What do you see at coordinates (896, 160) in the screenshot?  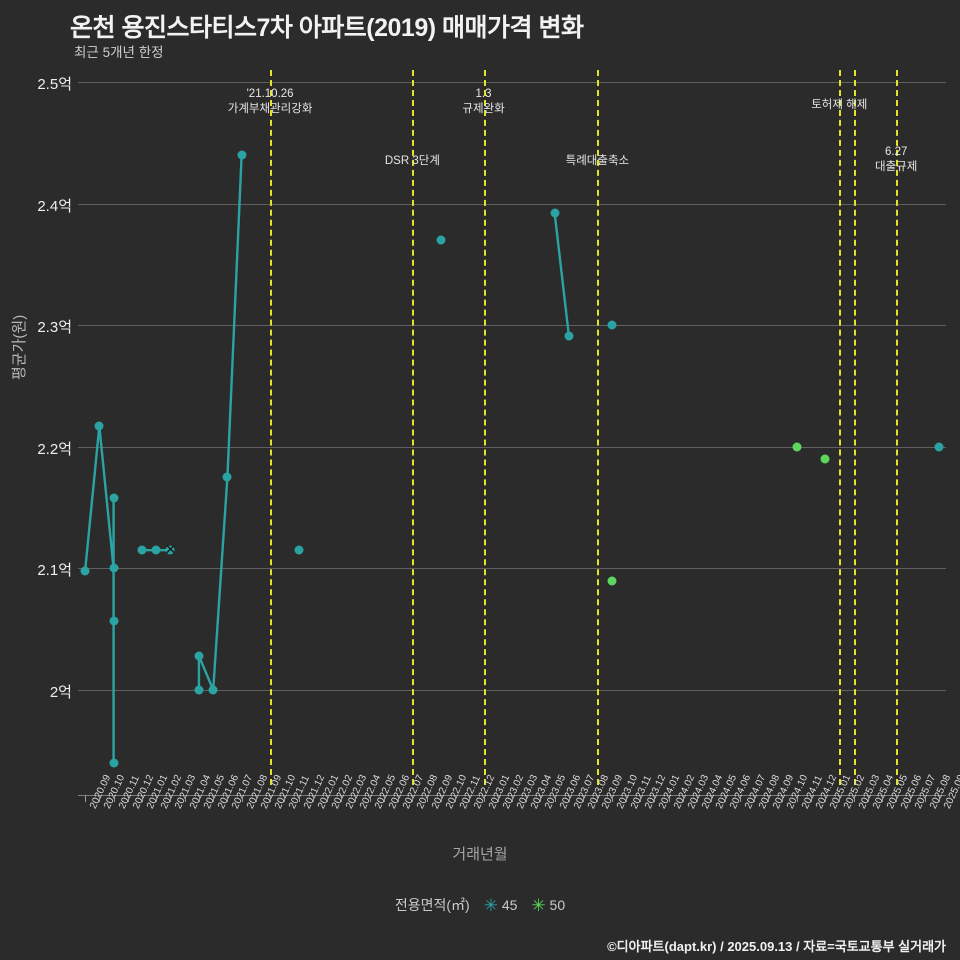 I see `event-annotation: 6.27 대출규제` at bounding box center [896, 160].